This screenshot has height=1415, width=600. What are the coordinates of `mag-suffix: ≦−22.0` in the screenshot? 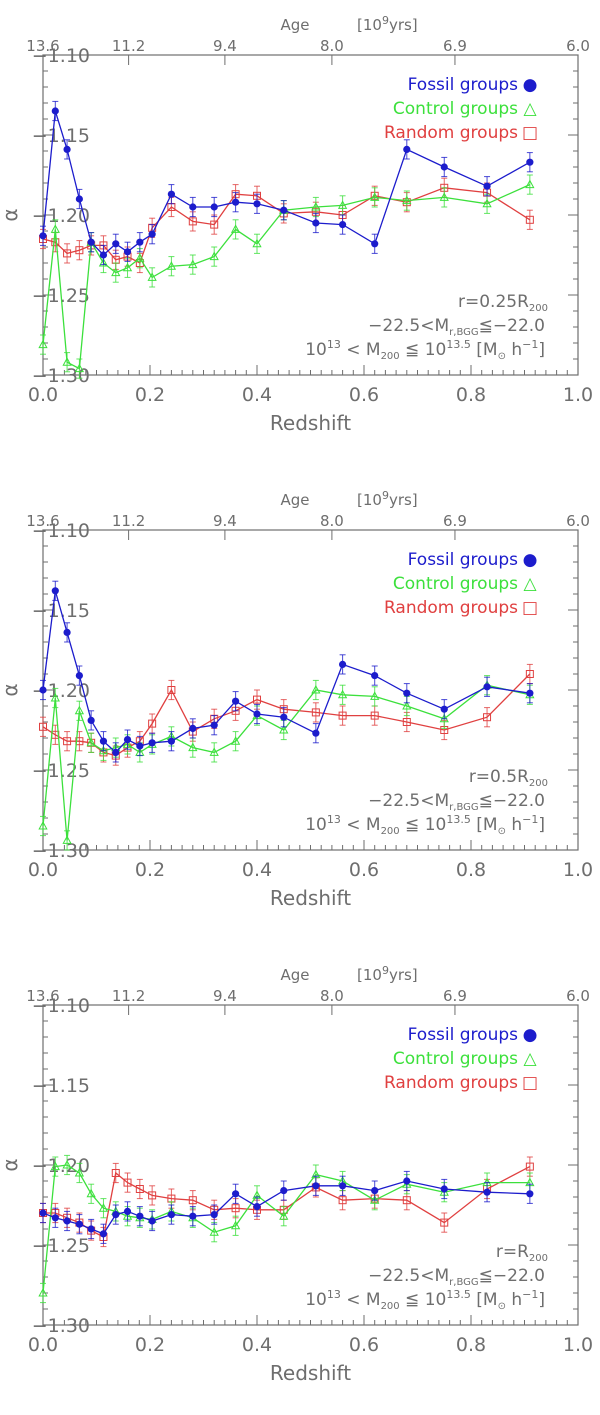 It's located at (512, 1276).